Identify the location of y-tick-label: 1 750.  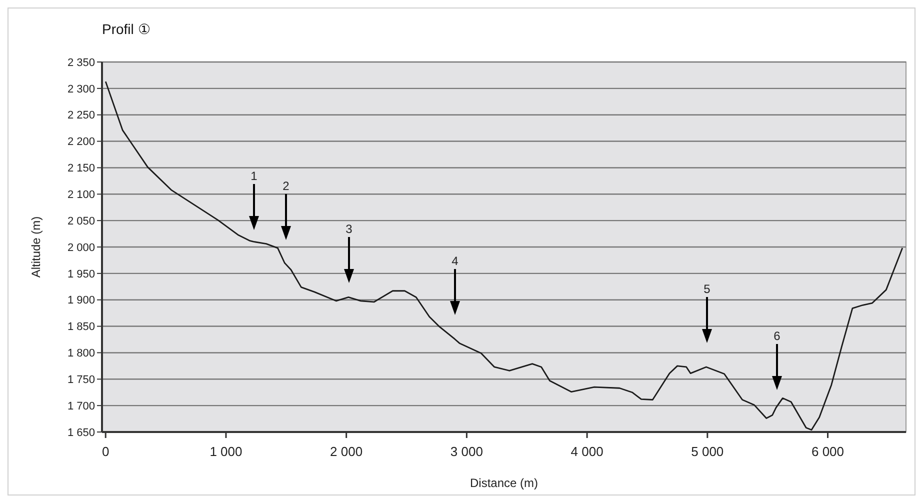
(81, 380).